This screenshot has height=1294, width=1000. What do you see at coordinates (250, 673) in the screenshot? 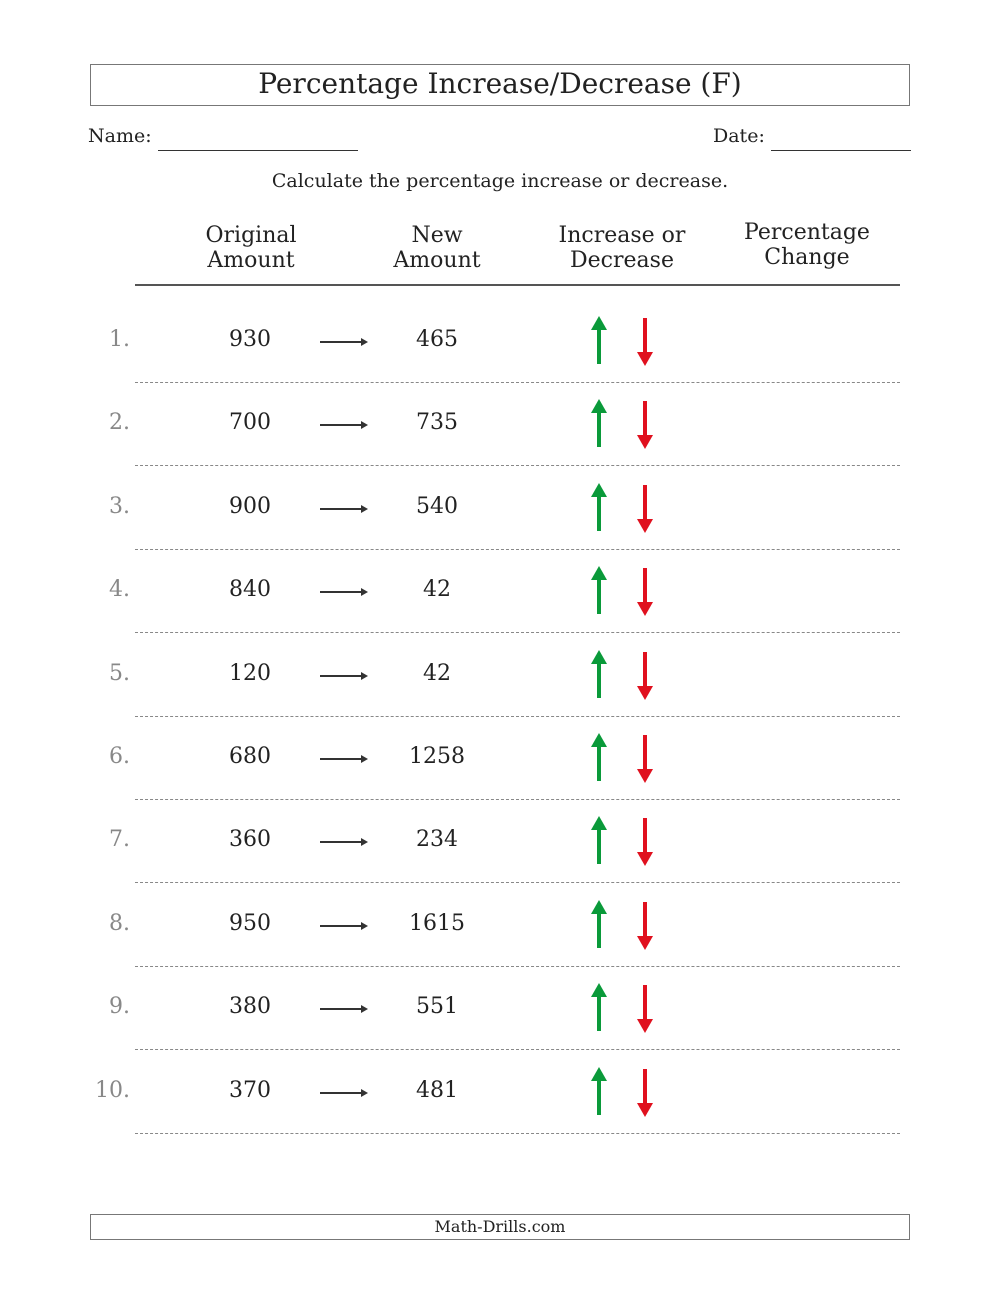
I see `original-amount: 120` at bounding box center [250, 673].